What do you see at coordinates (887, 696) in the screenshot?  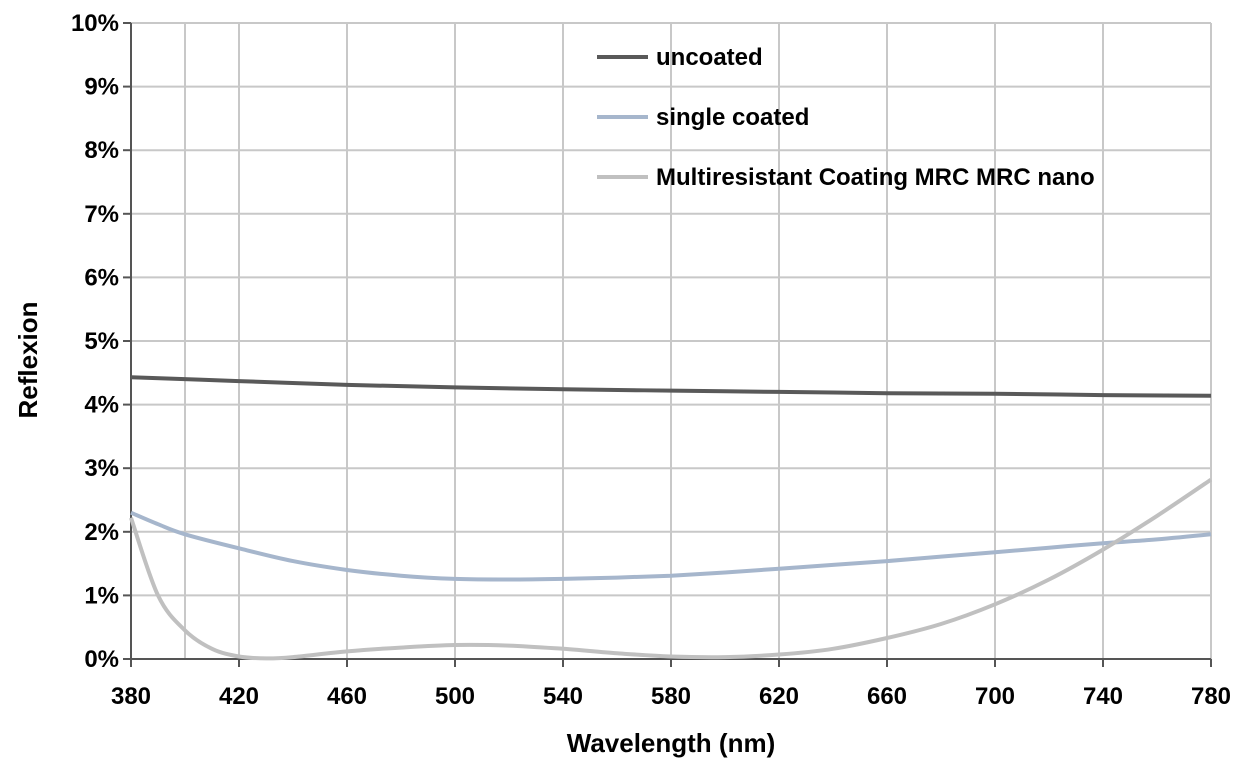 I see `x-tick-label: 660` at bounding box center [887, 696].